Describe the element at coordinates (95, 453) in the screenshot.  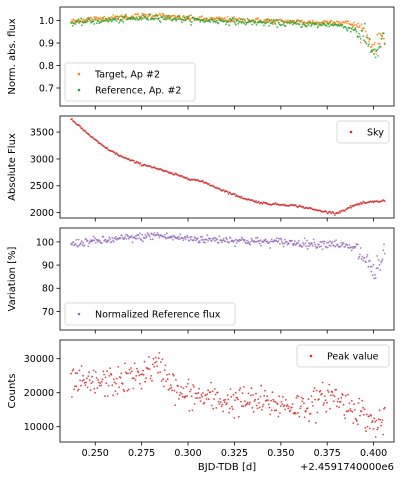
I see `x-tick-label: 0.250` at that location.